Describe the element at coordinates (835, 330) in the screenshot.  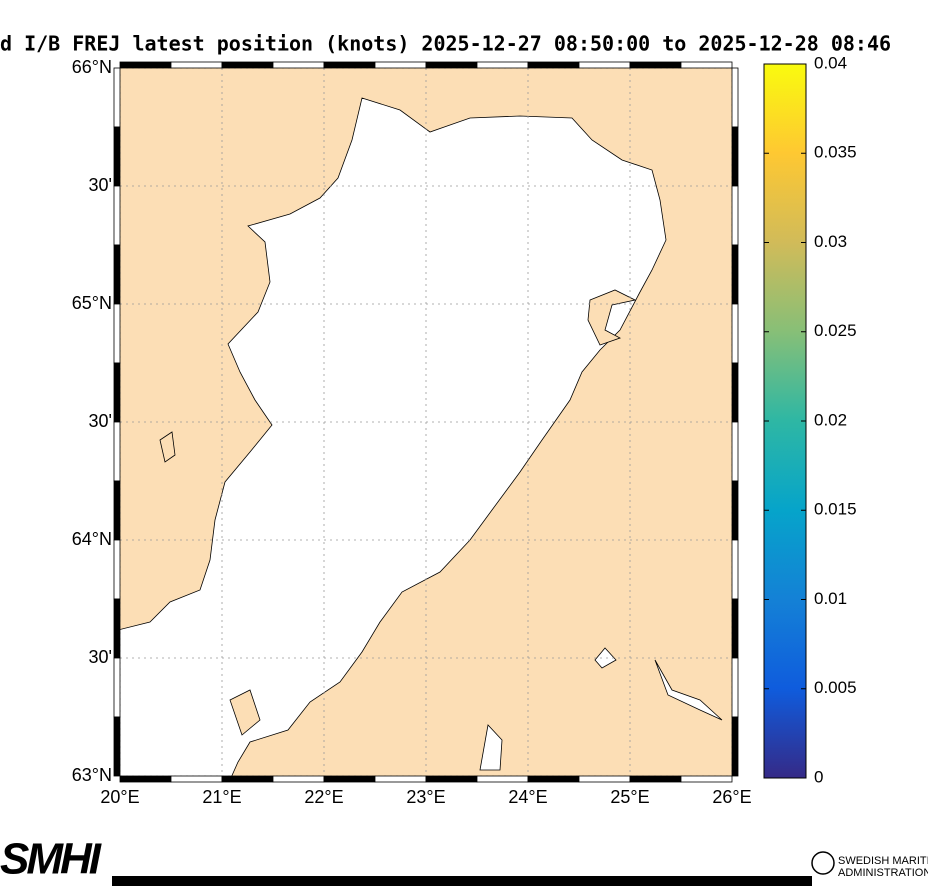
I see `colorbar-tick-label: 0.025` at that location.